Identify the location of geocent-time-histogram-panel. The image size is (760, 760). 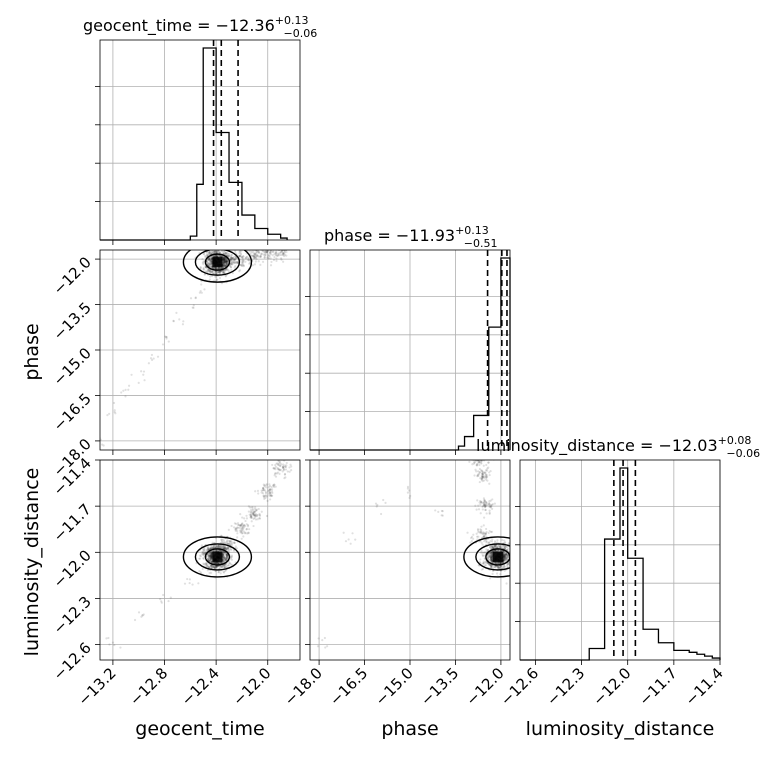
(198, 142).